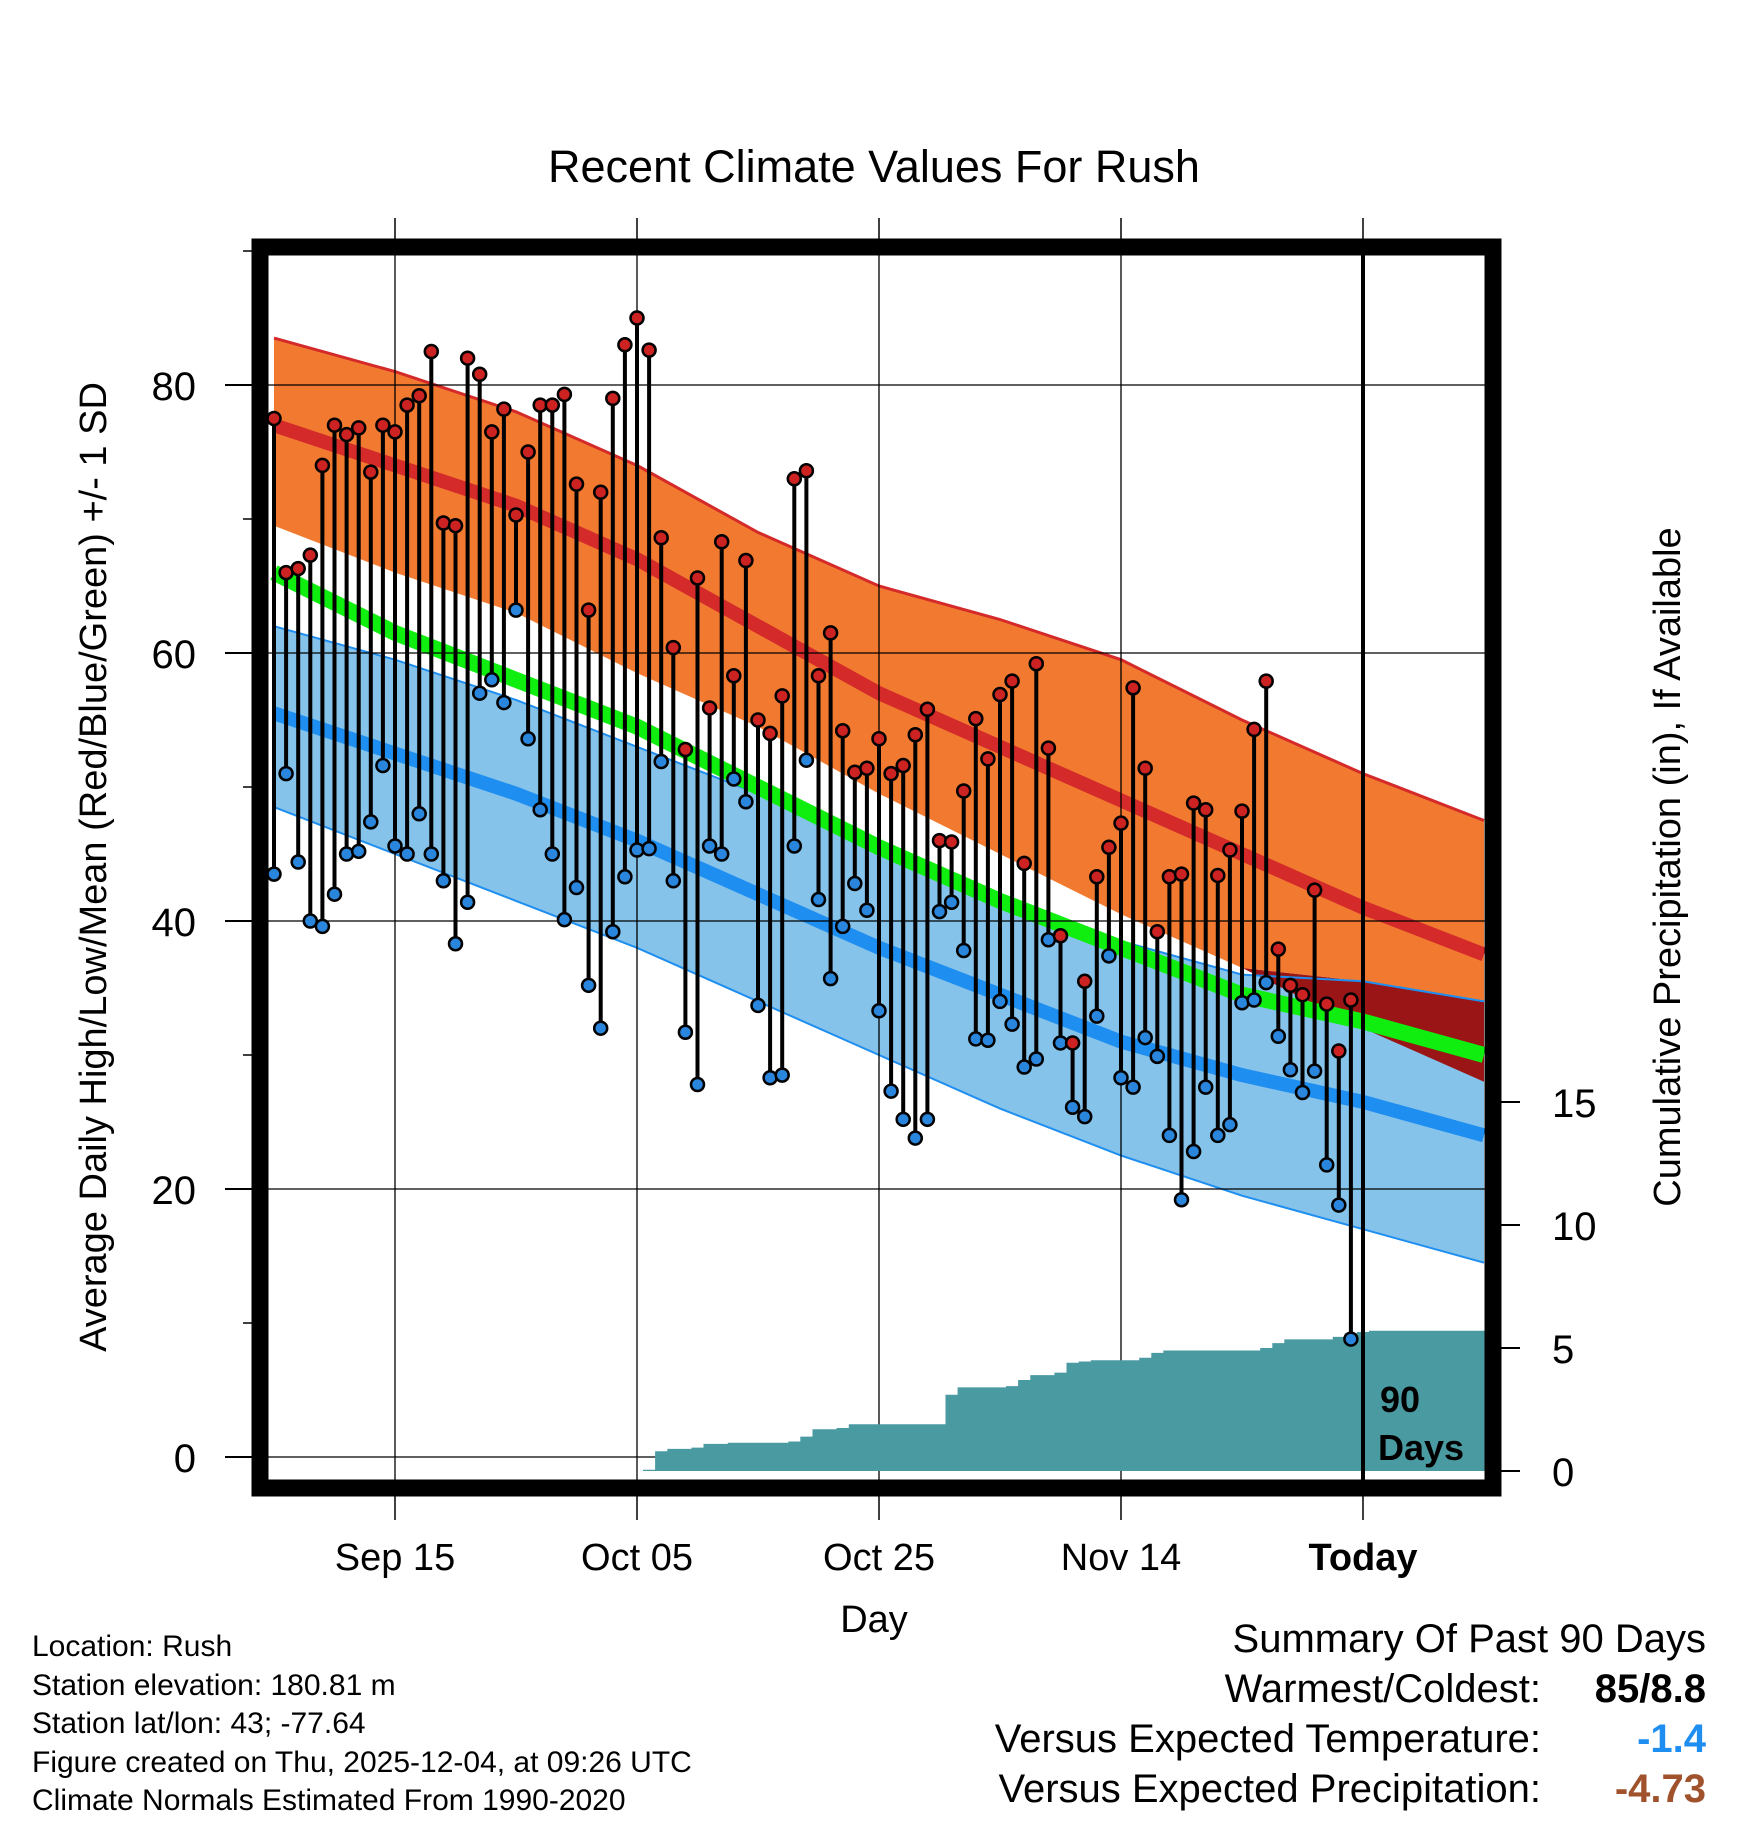 The width and height of the screenshot is (1748, 1828). I want to click on temp-label: Versus Expected Temperature:, so click(1267, 1739).